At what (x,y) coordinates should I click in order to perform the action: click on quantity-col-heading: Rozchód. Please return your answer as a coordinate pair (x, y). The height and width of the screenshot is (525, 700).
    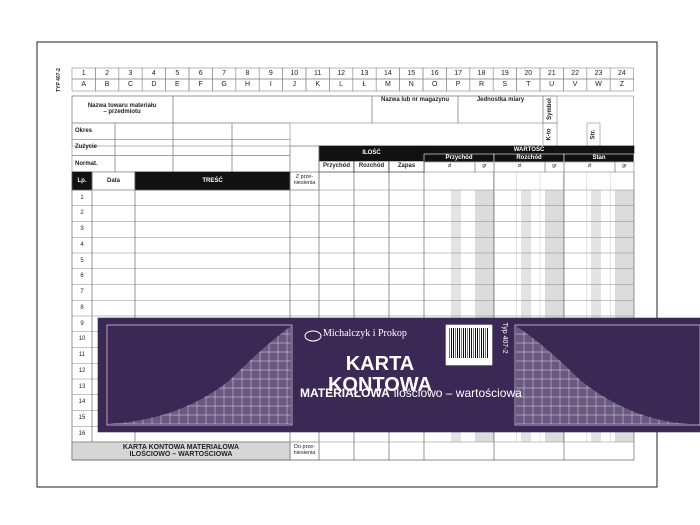
    Looking at the image, I should click on (371, 166).